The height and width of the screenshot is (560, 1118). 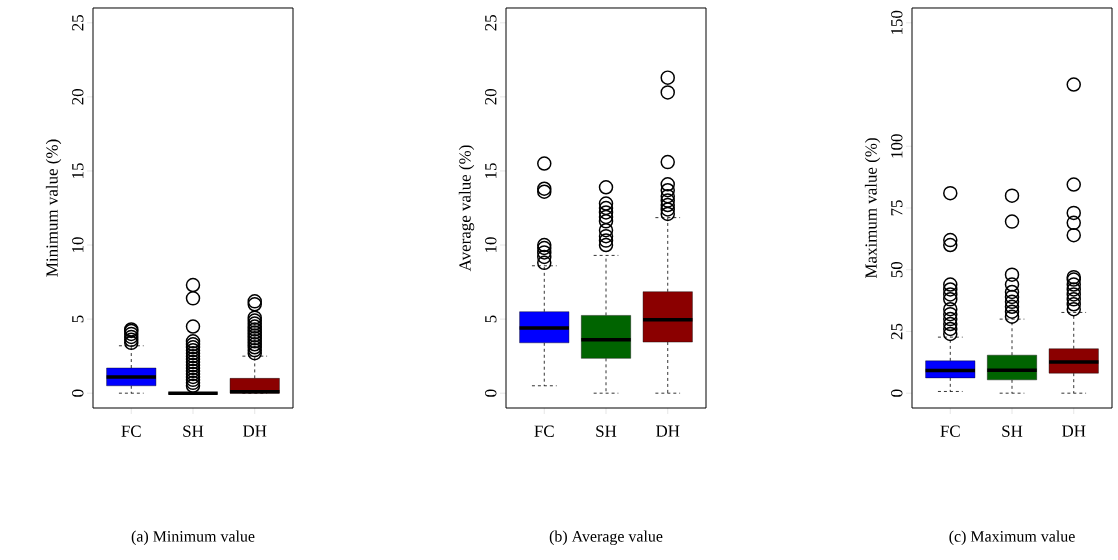 I want to click on y-tick-label: 100, so click(x=897, y=146).